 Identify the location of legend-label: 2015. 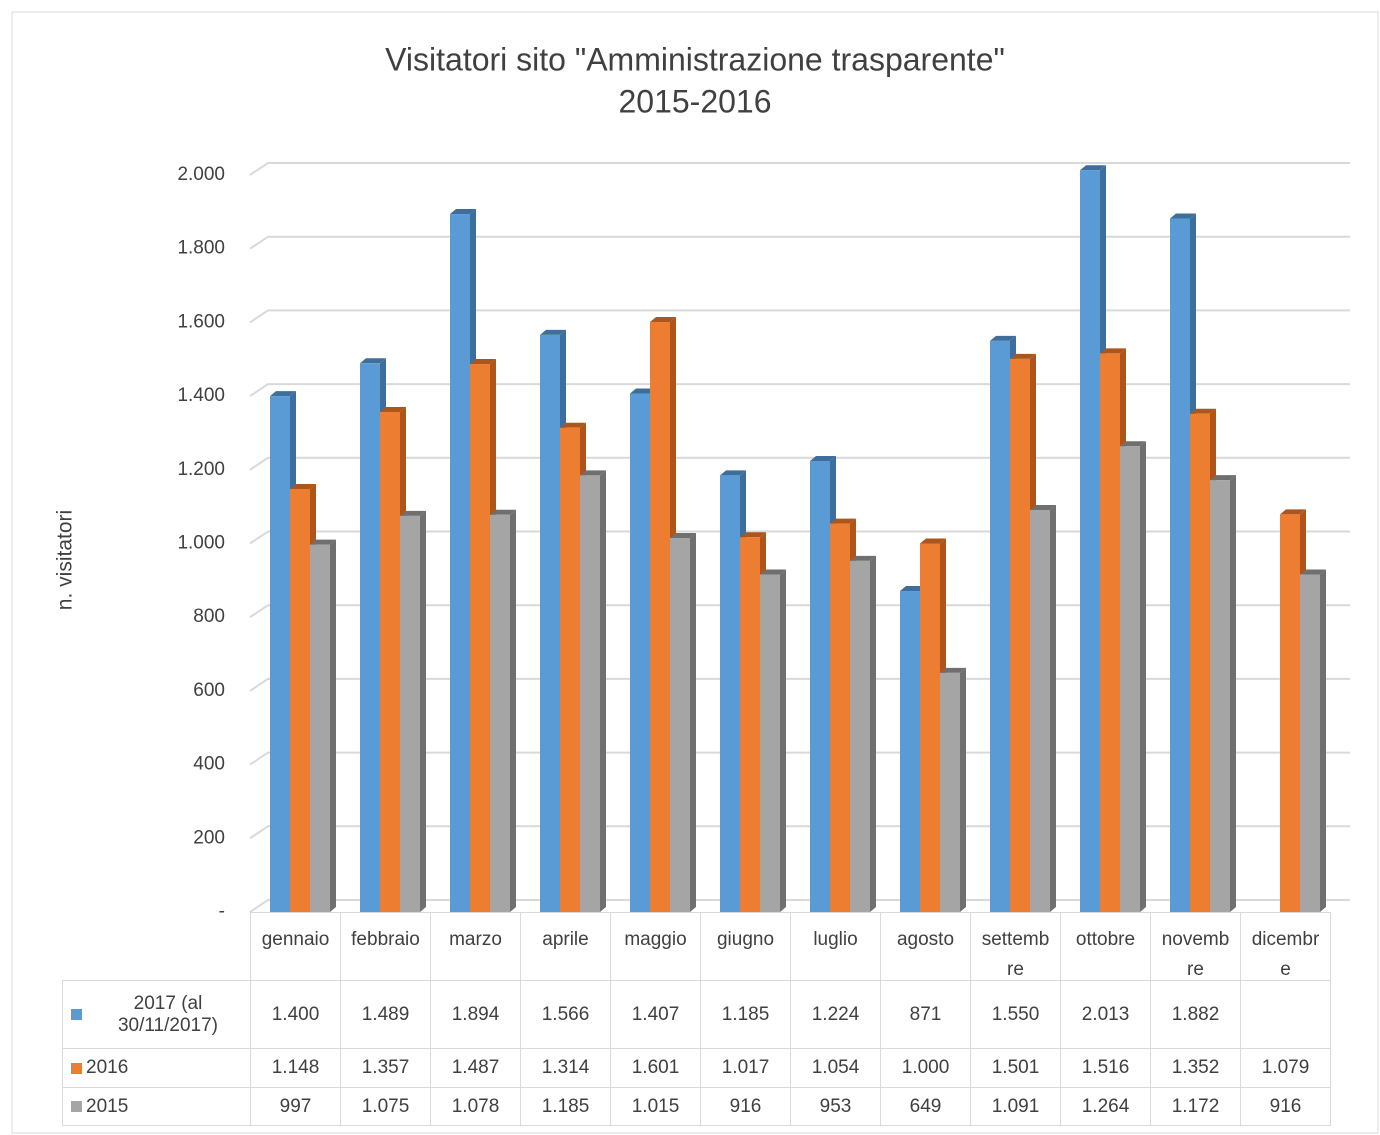
(107, 1106).